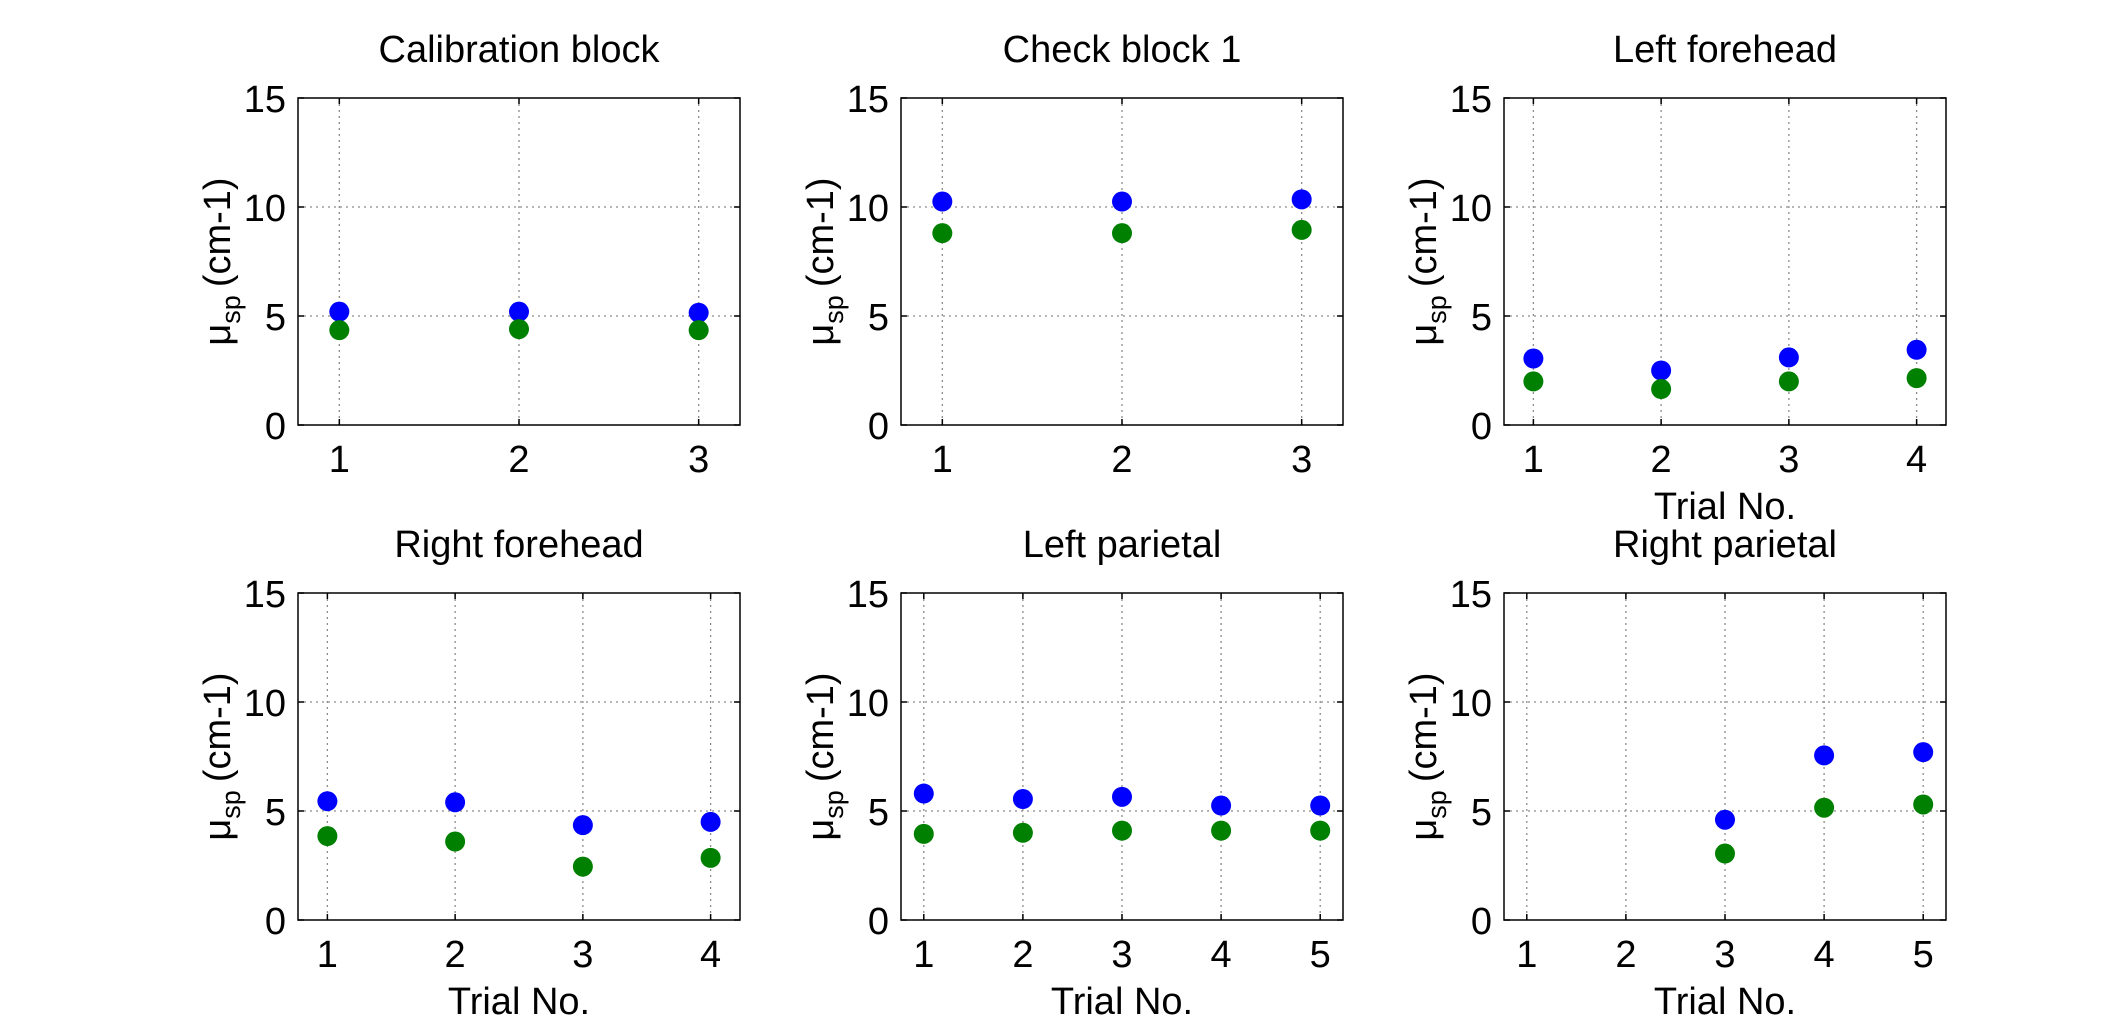 The image size is (2121, 1027). Describe the element at coordinates (1122, 50) in the screenshot. I see `chart-title: Check block 1` at that location.